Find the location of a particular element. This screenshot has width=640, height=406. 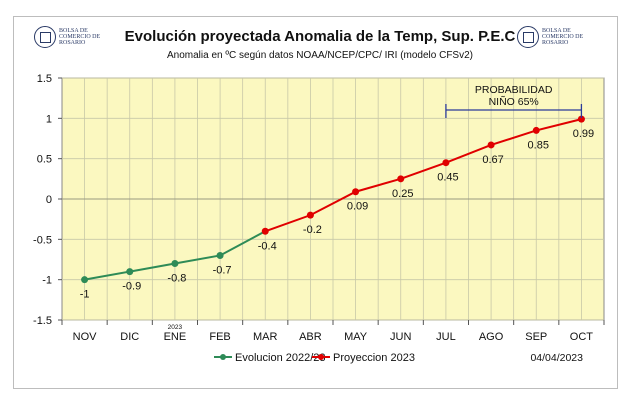

y-tick-label: 1 is located at coordinates (49, 119).